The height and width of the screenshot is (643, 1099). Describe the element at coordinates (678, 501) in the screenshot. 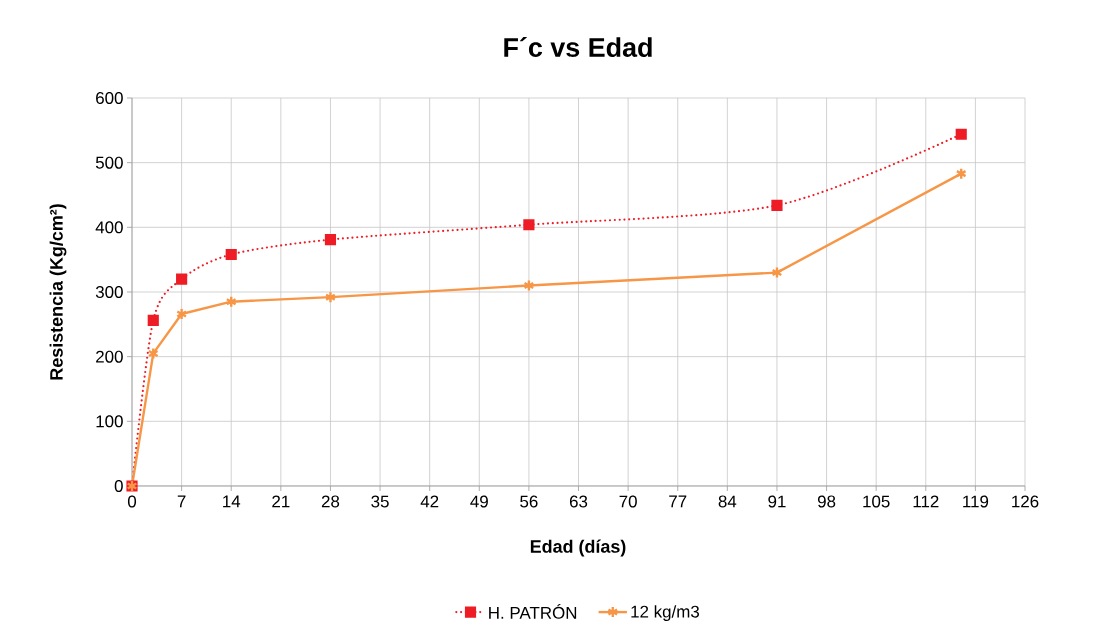

I see `x-tick-label: 77` at that location.